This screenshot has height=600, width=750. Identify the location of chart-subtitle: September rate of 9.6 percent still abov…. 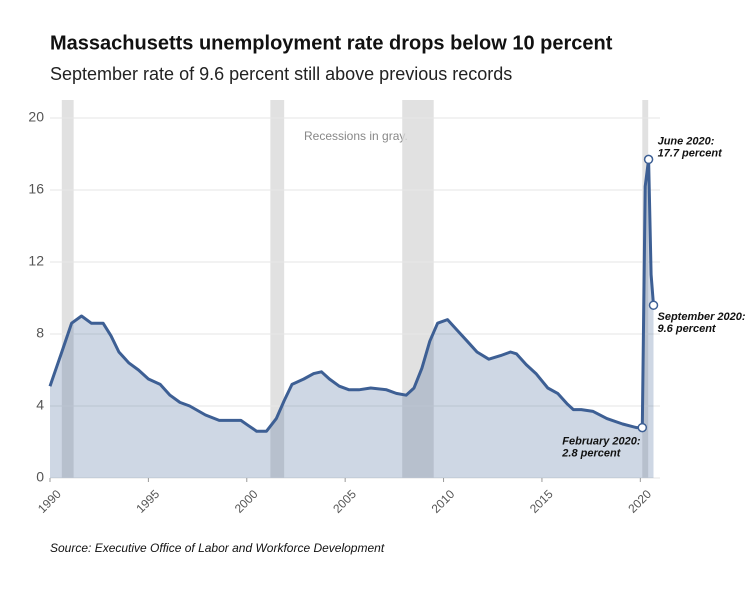
(281, 74).